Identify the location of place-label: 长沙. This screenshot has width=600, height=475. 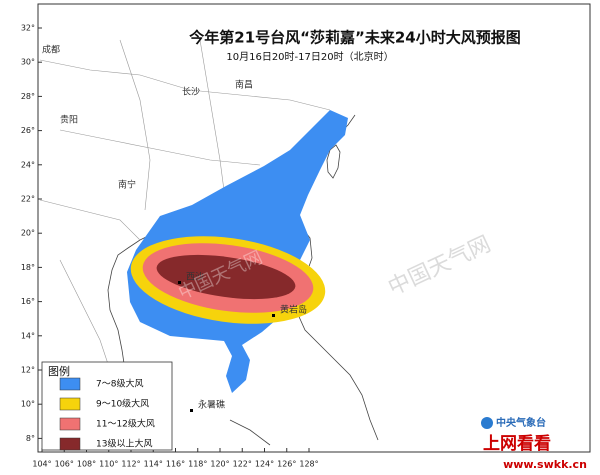
(191, 92).